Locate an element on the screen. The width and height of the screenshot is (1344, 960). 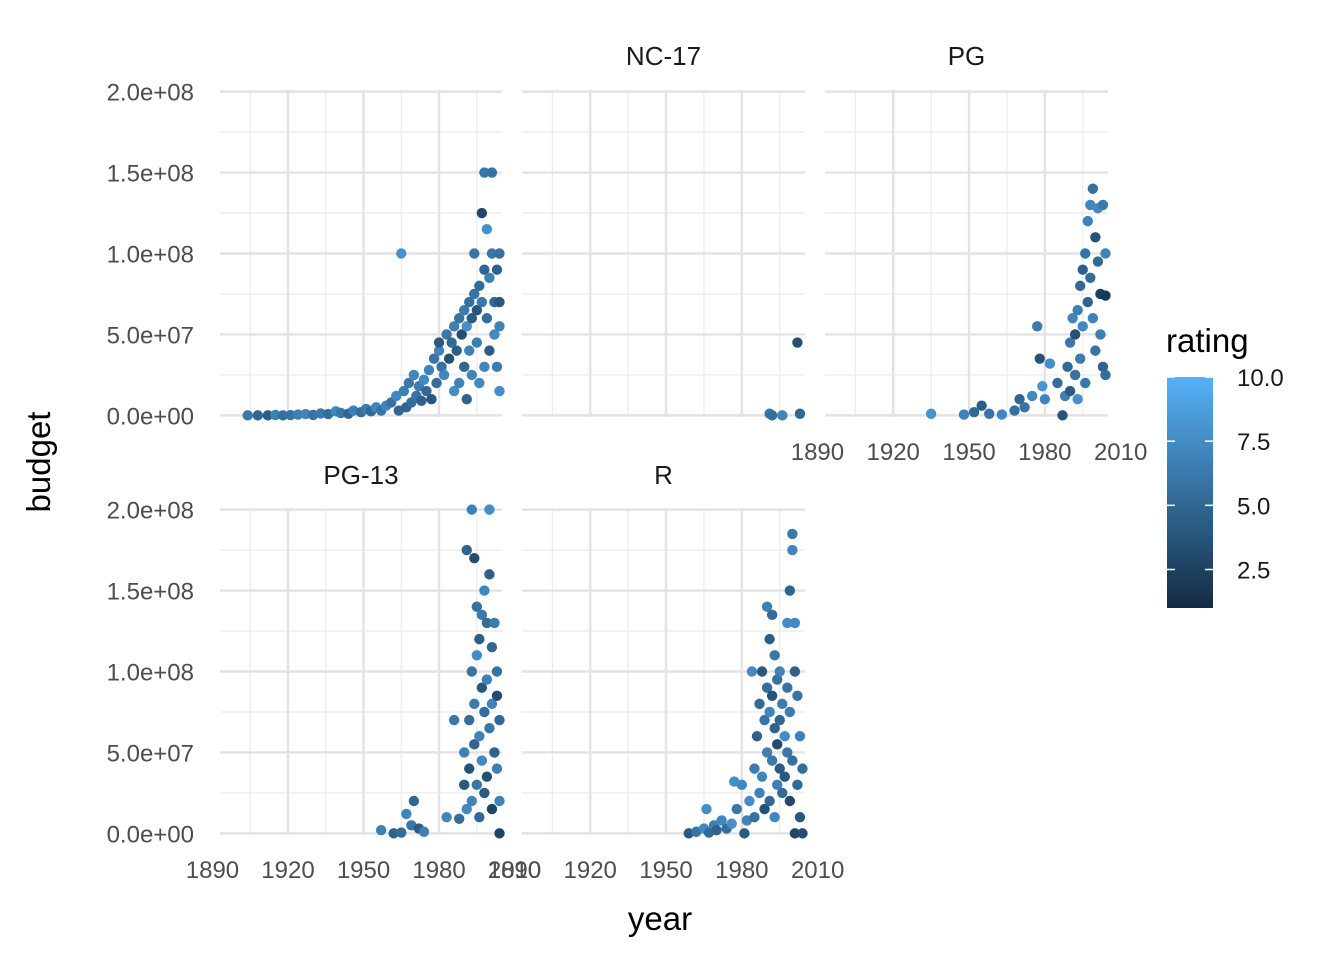
facet-panel: 0.0e+00 5.0e+07 1.0e+08 1.5e+08 2.0e+08 is located at coordinates (306, 255).